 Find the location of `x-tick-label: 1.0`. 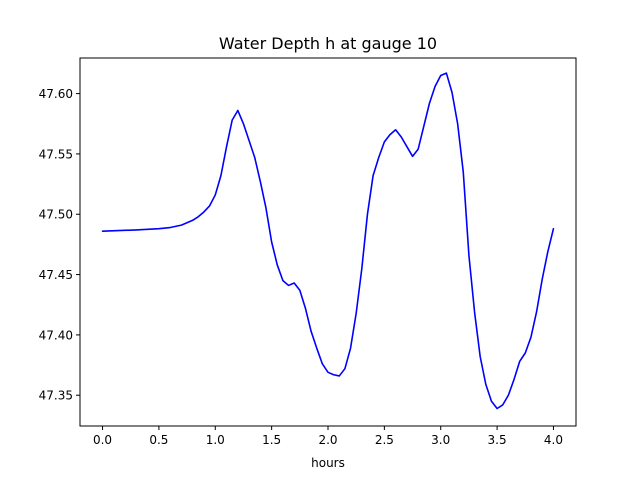

x-tick-label: 1.0 is located at coordinates (215, 440).